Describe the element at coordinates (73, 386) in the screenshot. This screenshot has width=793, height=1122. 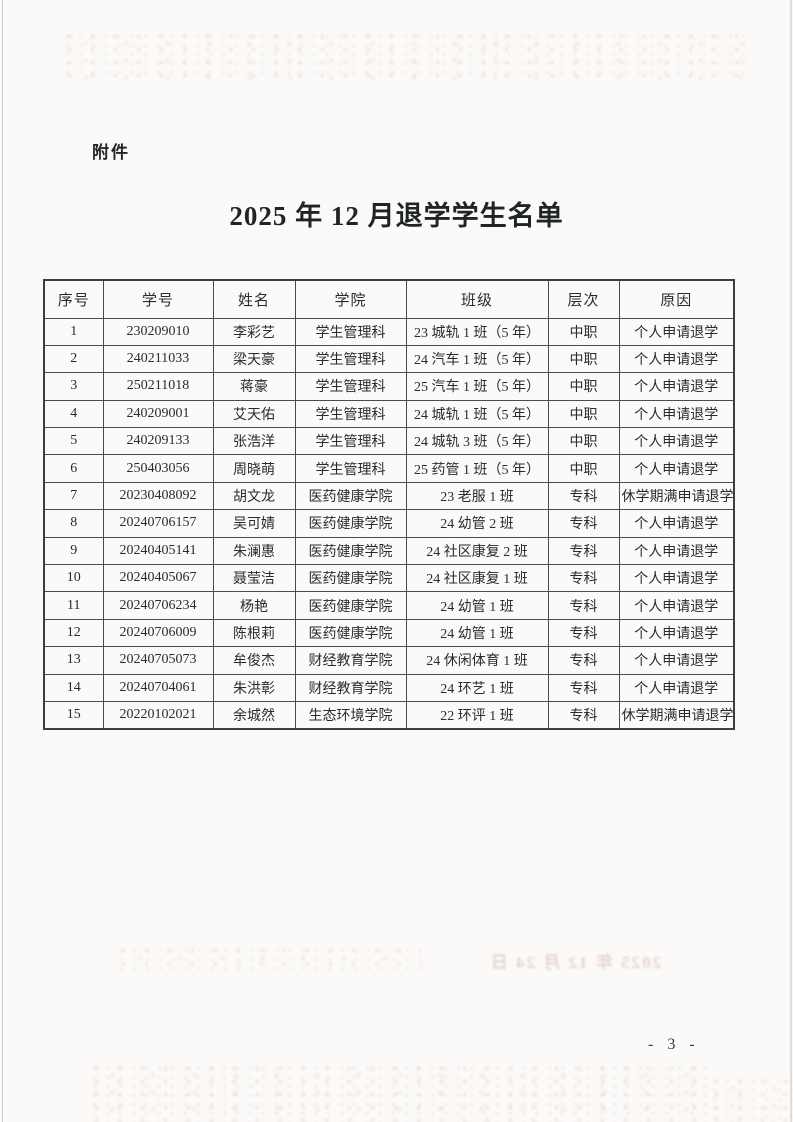
I see `cell-no: 3` at that location.